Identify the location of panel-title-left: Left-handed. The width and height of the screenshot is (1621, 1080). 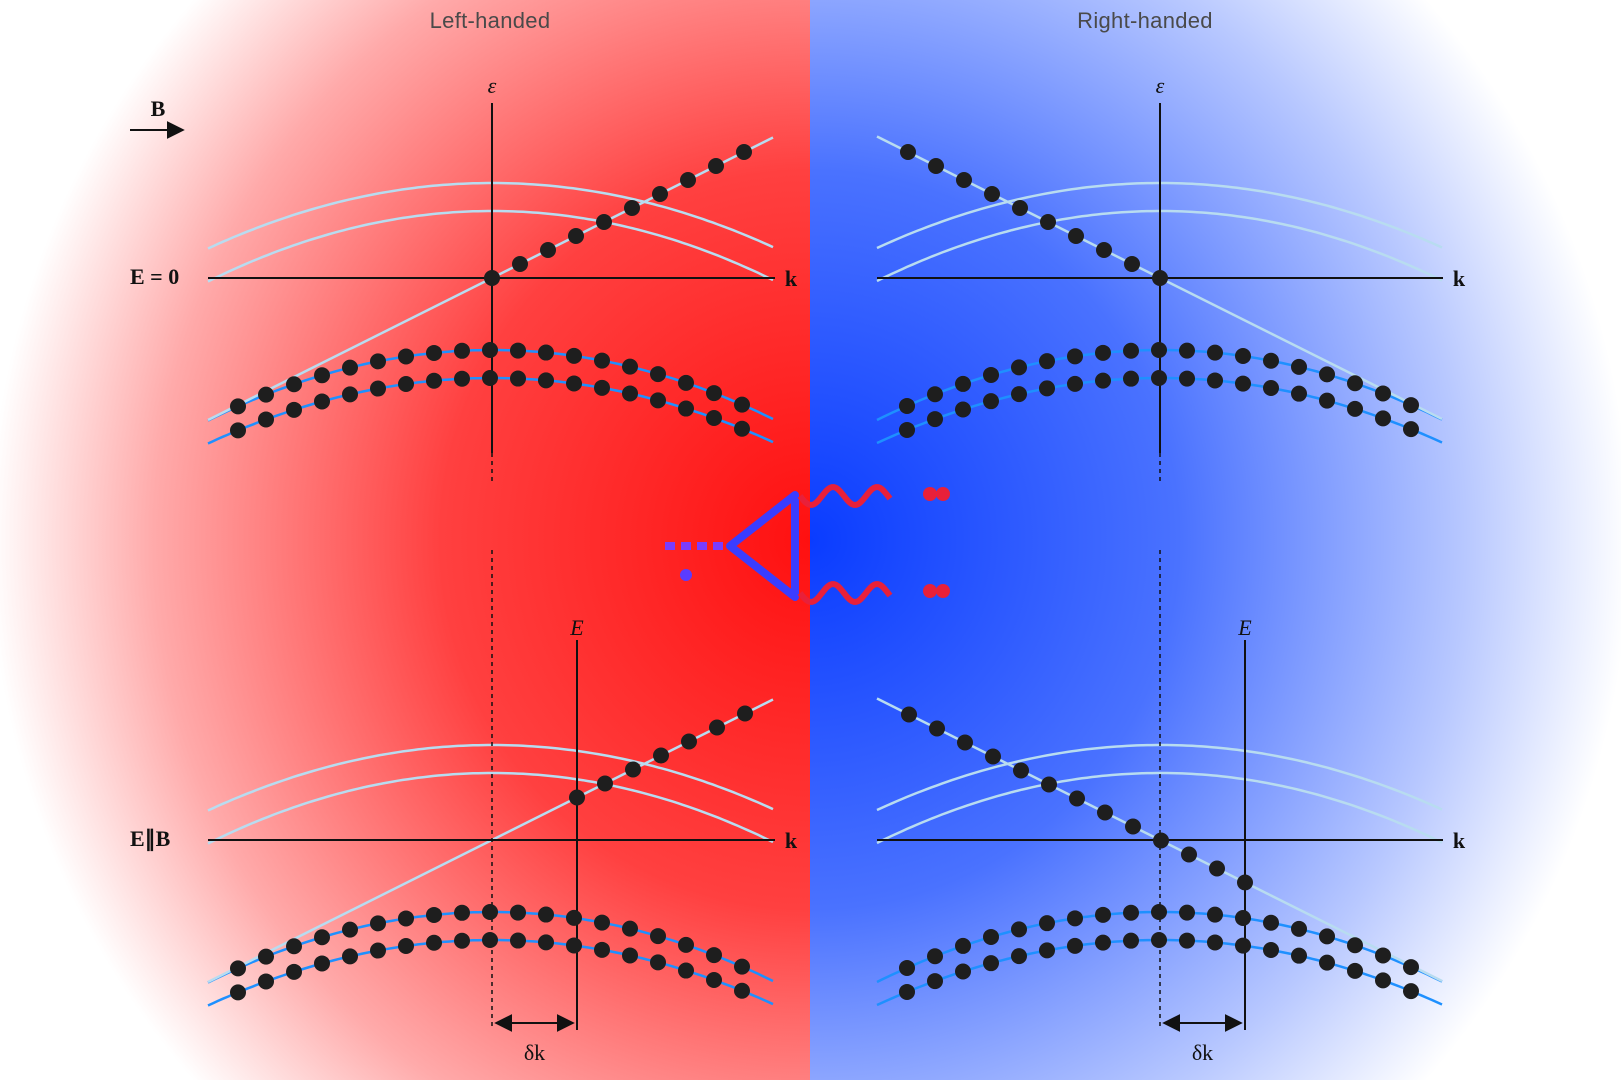
(490, 20).